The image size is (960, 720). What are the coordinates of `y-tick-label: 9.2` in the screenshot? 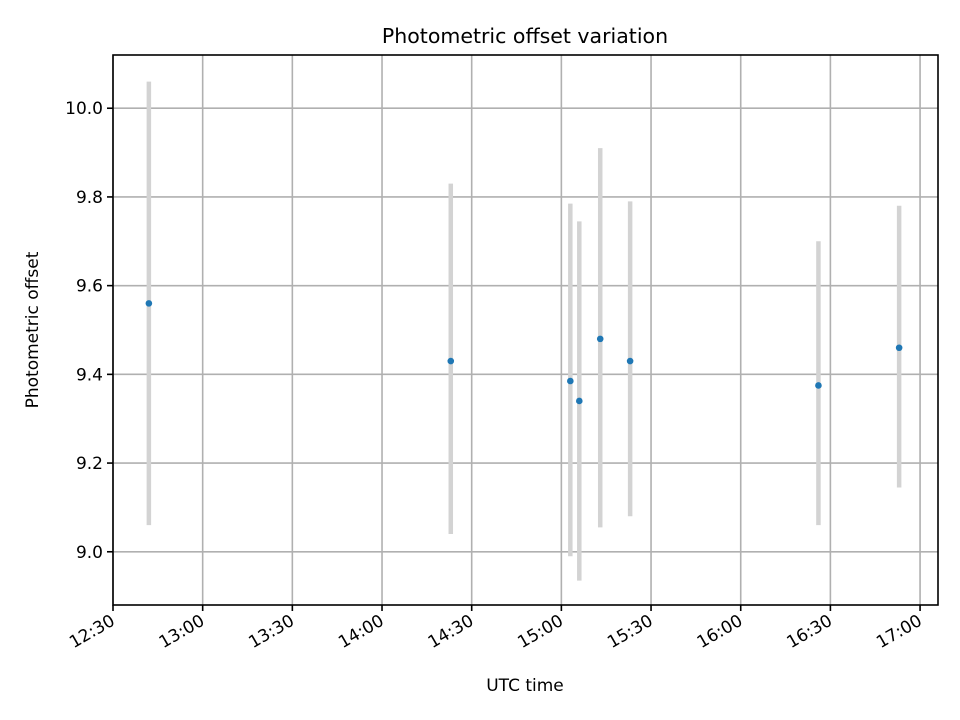 It's located at (89, 464).